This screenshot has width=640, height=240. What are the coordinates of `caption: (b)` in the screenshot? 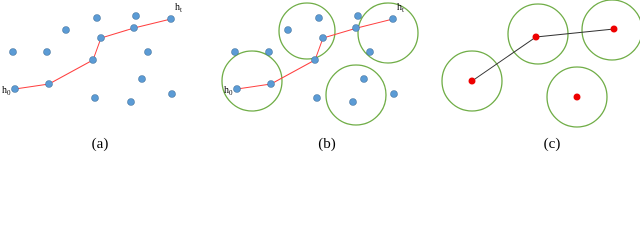 It's located at (327, 144).